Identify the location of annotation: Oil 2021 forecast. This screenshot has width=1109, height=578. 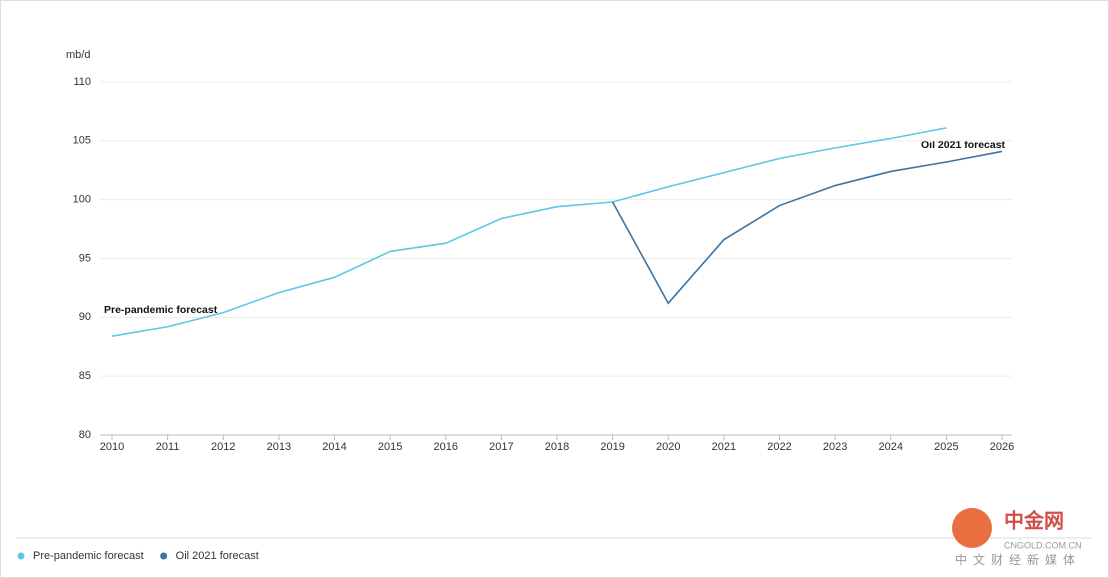
(963, 145).